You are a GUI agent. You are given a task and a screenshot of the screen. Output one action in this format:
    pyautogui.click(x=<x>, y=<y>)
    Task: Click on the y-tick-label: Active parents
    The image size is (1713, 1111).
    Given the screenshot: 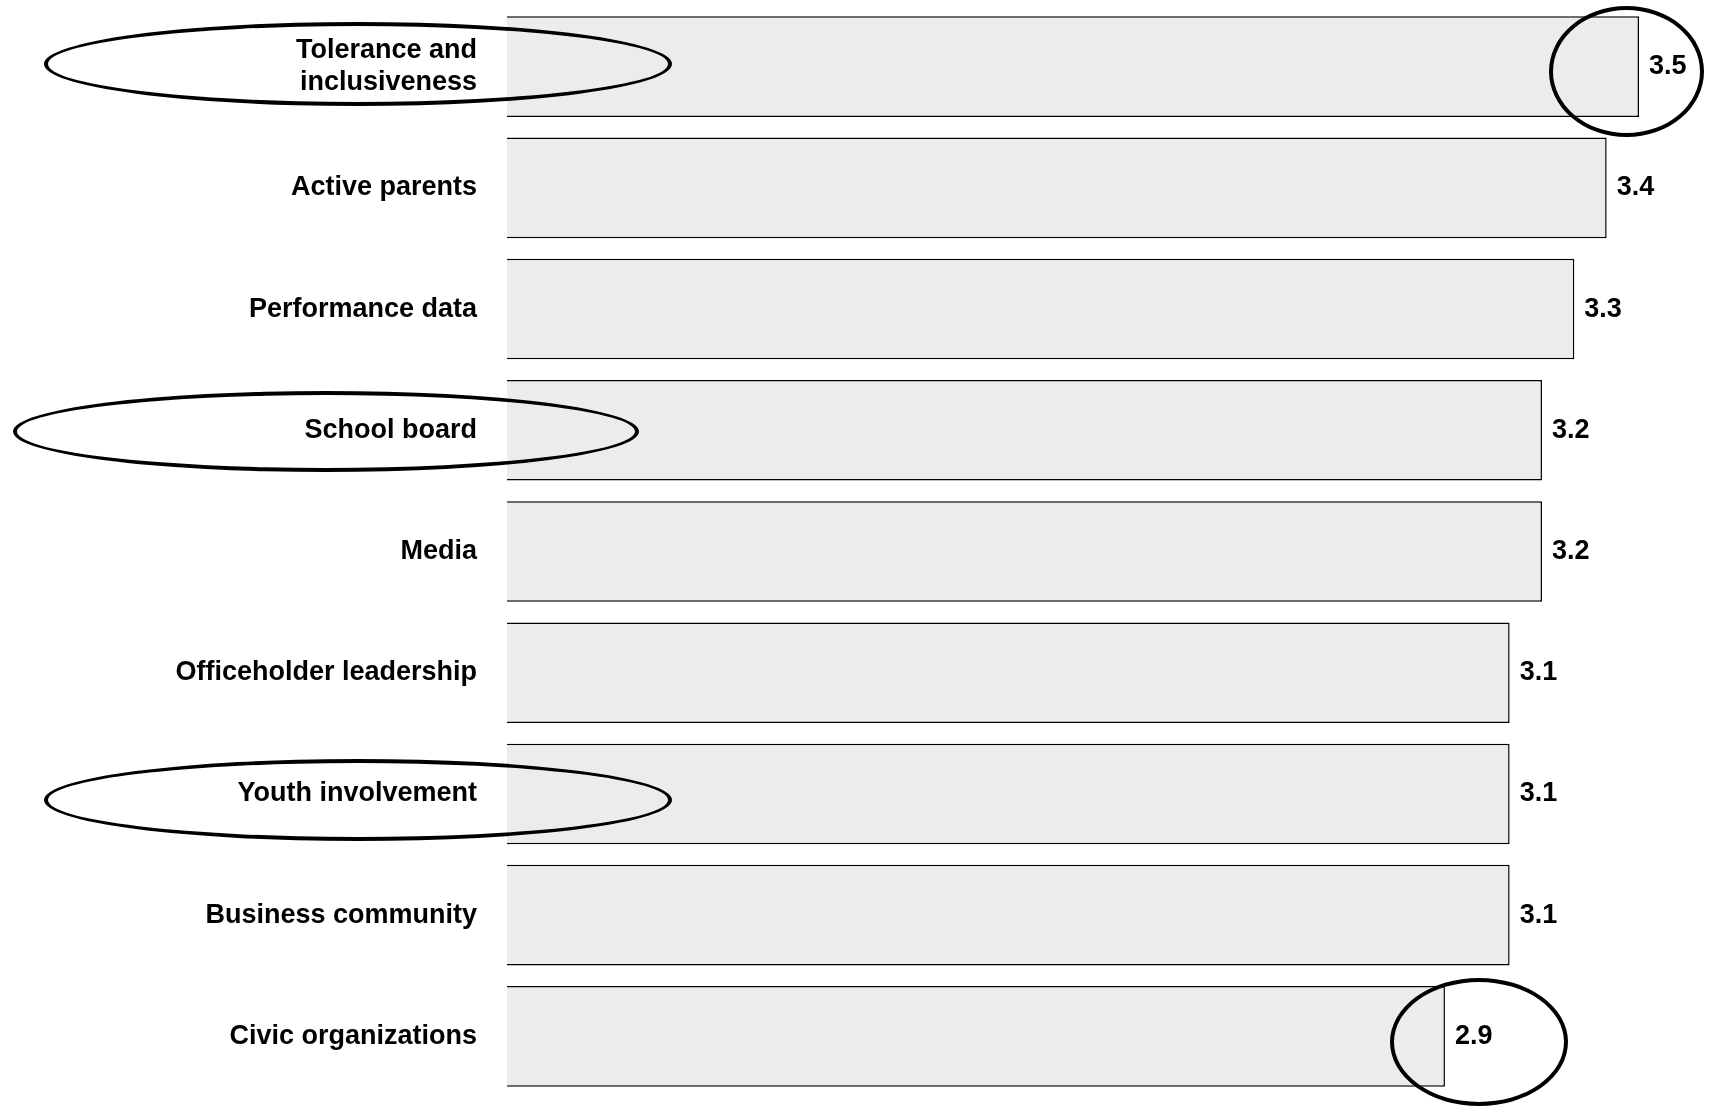 What is the action you would take?
    pyautogui.click(x=383, y=186)
    